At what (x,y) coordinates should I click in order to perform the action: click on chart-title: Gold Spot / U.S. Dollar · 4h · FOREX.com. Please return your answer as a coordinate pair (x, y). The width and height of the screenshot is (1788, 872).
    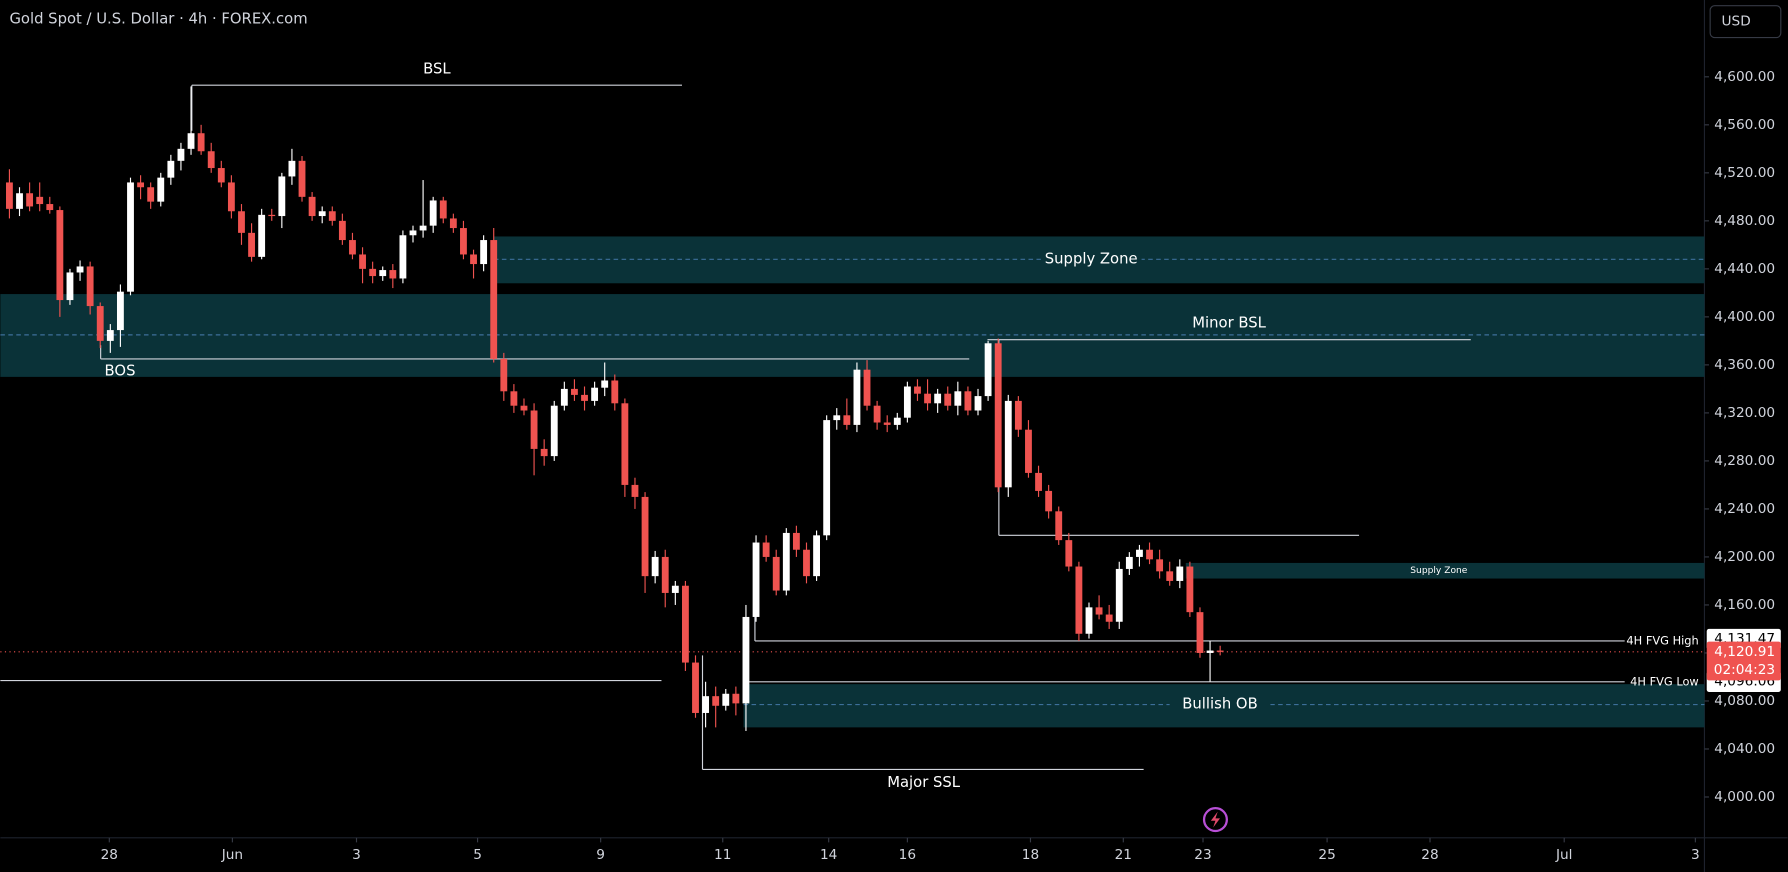
    Looking at the image, I should click on (158, 18).